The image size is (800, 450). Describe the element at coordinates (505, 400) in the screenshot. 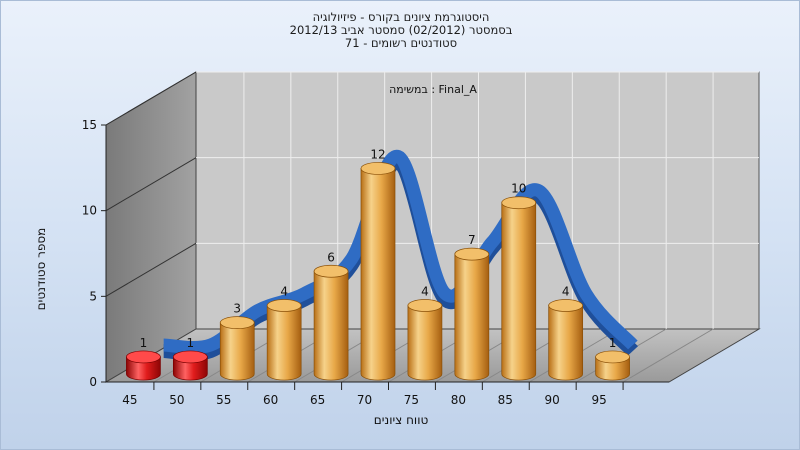

I see `x-tick-label: 85` at that location.